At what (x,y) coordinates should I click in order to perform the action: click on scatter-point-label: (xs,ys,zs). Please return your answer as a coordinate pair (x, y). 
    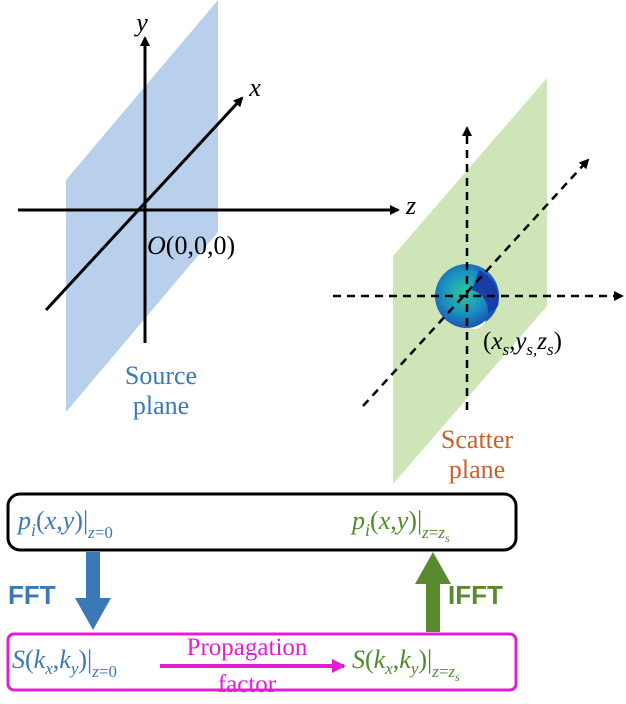
    Looking at the image, I should click on (522, 343).